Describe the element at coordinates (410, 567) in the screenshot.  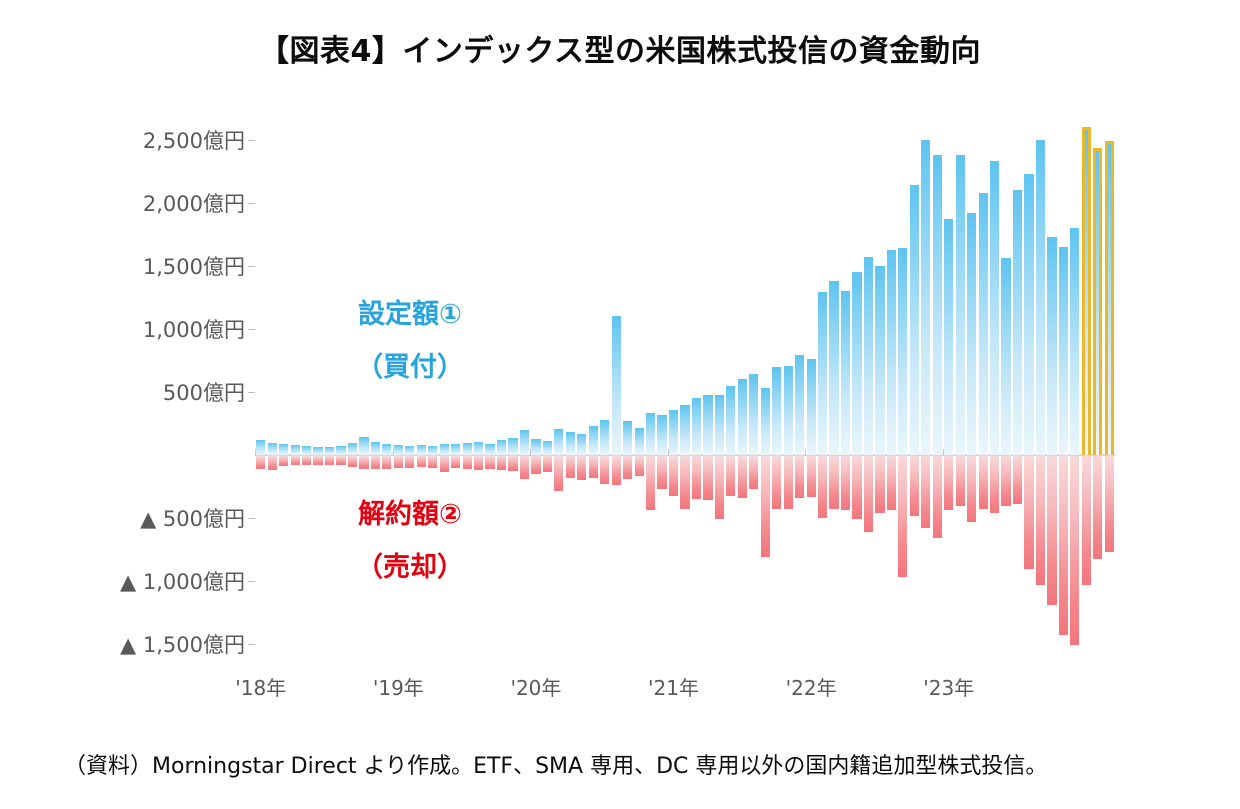
I see `series-label-negative-line2: （売却）` at that location.